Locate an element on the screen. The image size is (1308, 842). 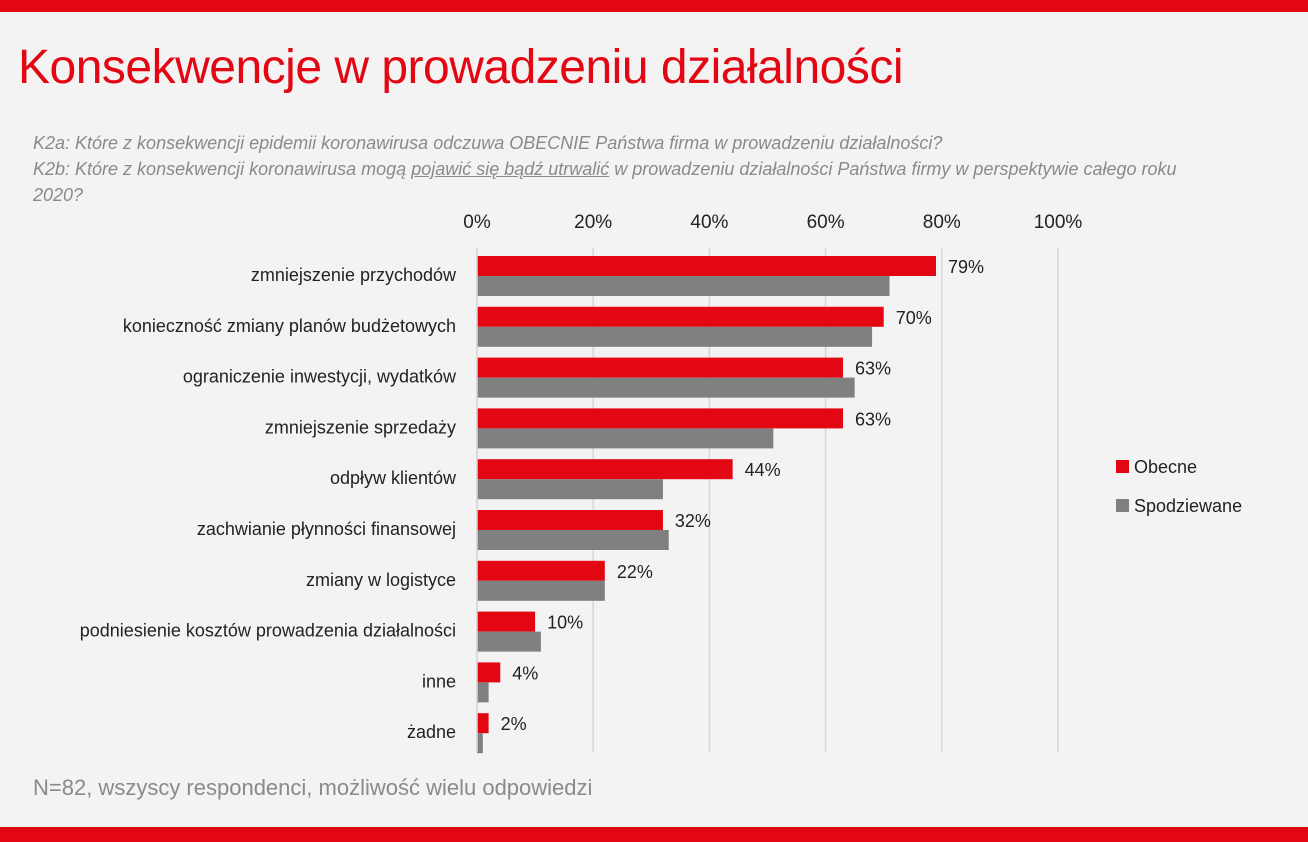
category-label: konieczność zmiany planów budżetowych is located at coordinates (289, 326).